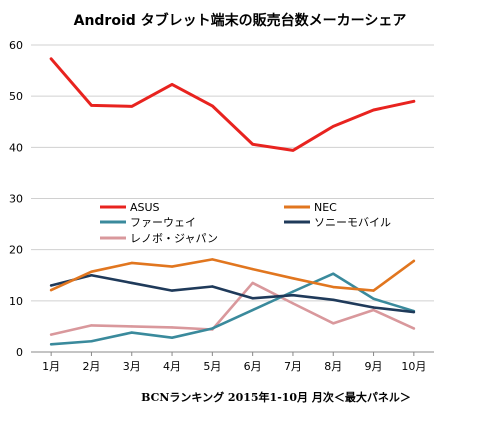 The image size is (480, 423). What do you see at coordinates (234, 362) in the screenshot?
I see `x-axis-ticks: 1月 2月 3月 4月 5月 6月 7月 8月 9月 10月` at bounding box center [234, 362].